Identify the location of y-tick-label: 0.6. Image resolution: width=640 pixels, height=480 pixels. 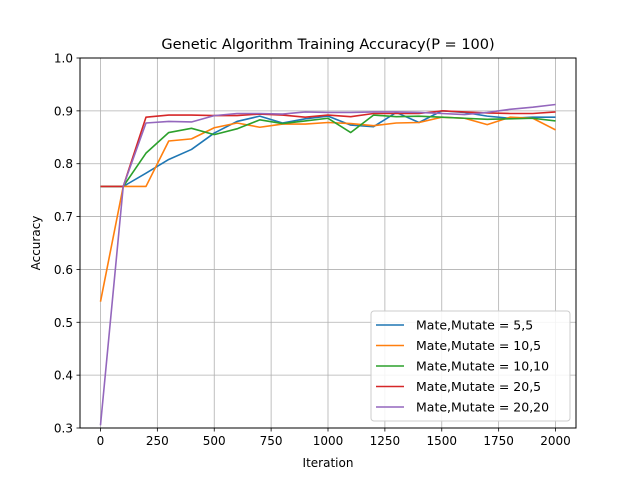
(63, 270).